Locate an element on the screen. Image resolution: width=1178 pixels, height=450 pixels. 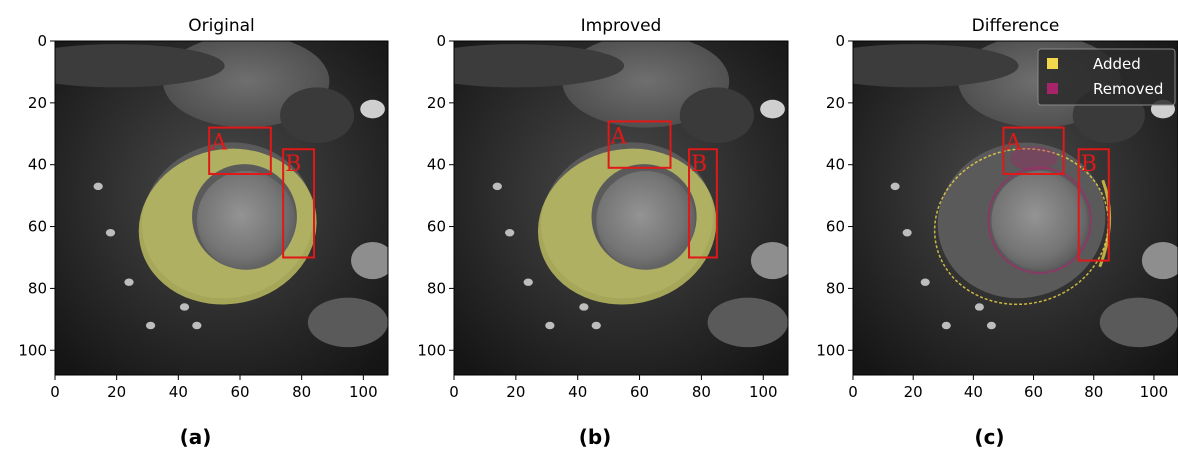
panel-caption: (c) is located at coordinates (989, 437).